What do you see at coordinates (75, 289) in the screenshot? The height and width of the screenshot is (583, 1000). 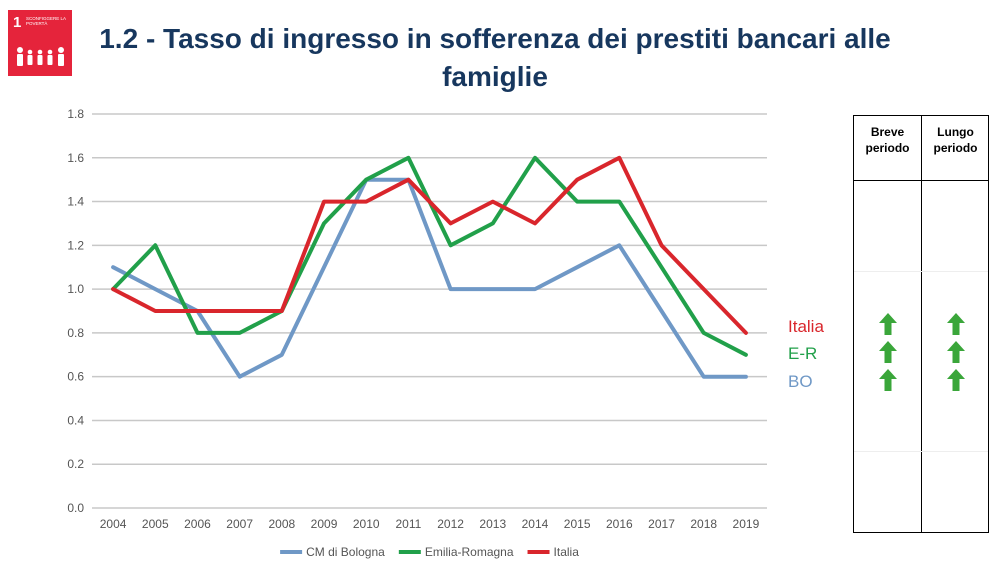 I see `y-tick-label: 1.0` at bounding box center [75, 289].